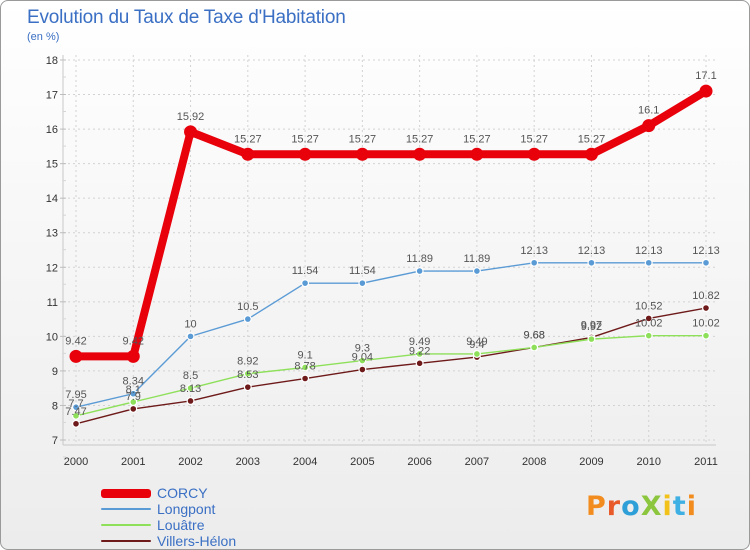 The image size is (750, 550). I want to click on y-tick-label: 14, so click(52, 199).